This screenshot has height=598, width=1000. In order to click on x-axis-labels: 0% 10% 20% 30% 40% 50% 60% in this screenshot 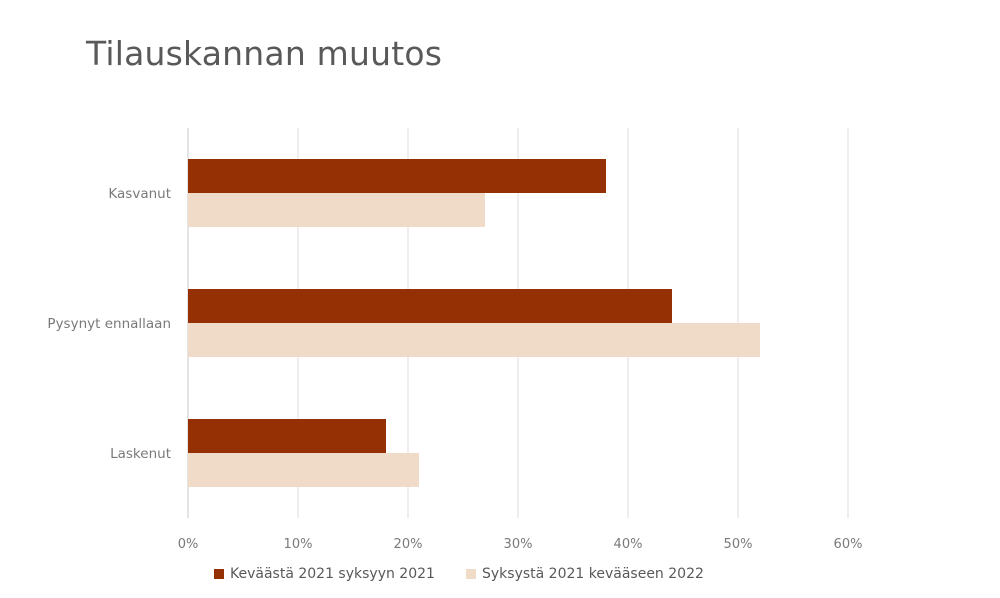, I will do `click(520, 544)`.